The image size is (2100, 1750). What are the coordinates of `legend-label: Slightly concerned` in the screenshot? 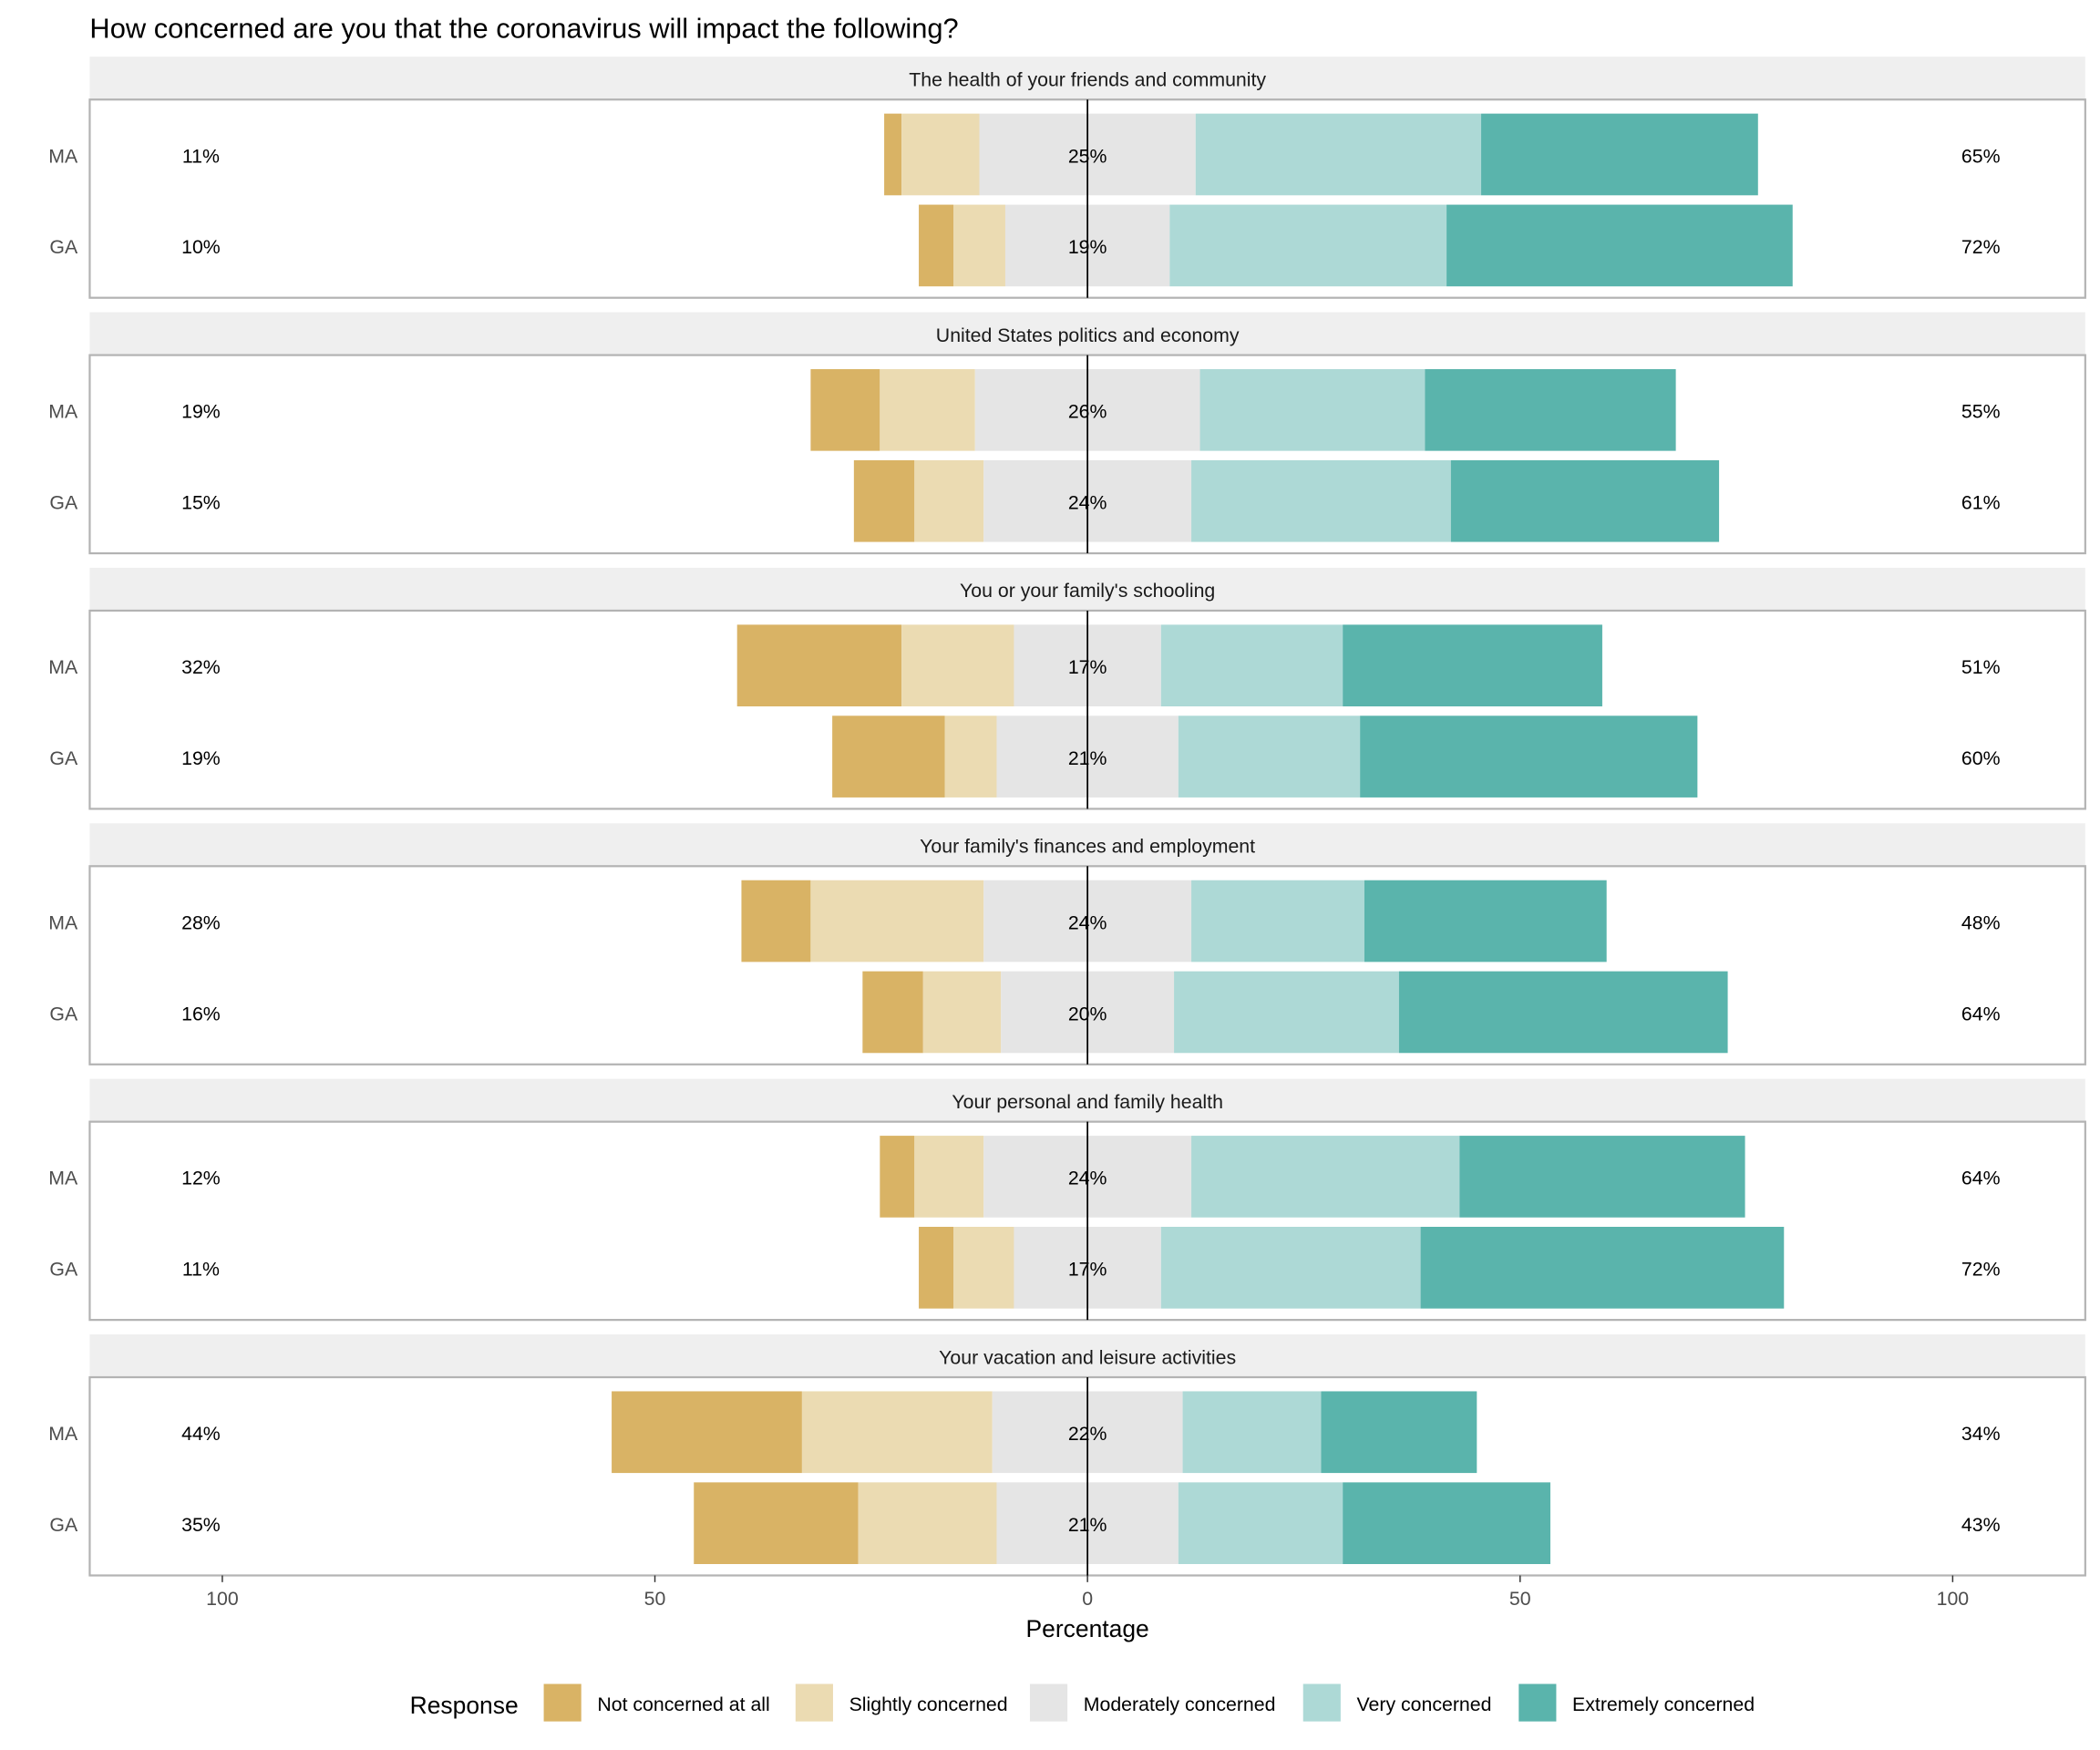 It's located at (929, 1704).